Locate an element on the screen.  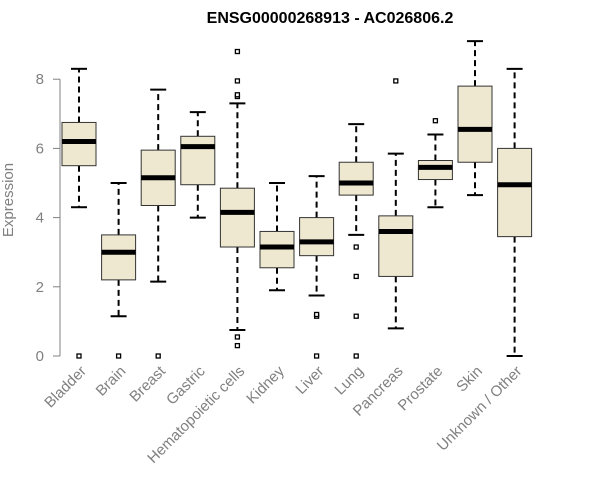
box-lung is located at coordinates (356, 241).